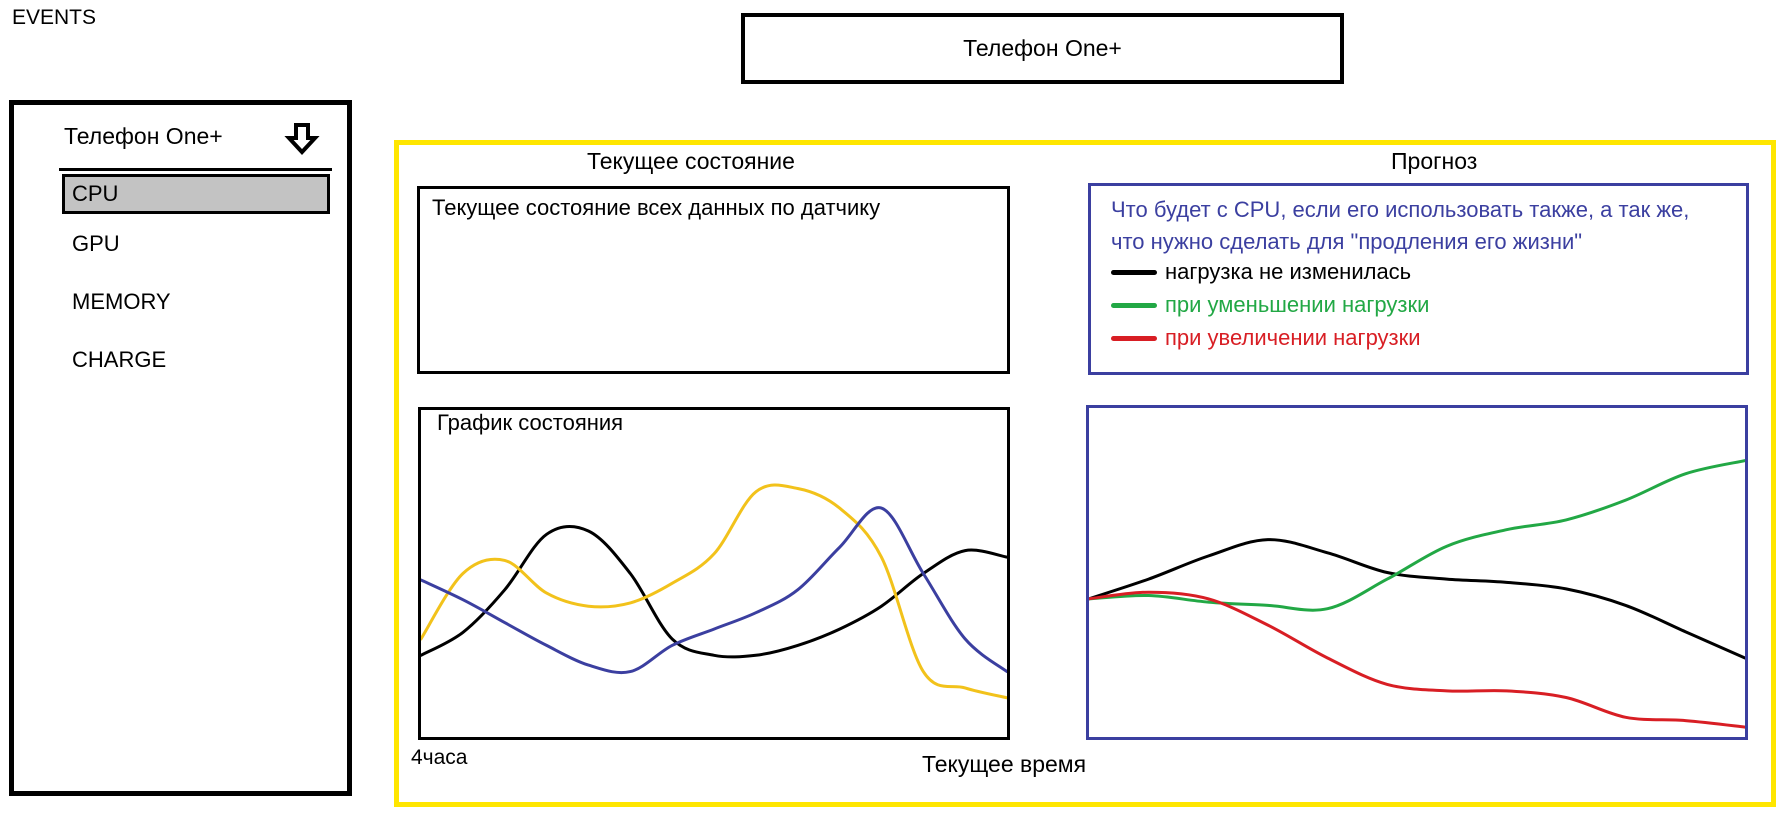 The image size is (1780, 819). I want to click on device-select: Телефон One+, so click(200, 145).